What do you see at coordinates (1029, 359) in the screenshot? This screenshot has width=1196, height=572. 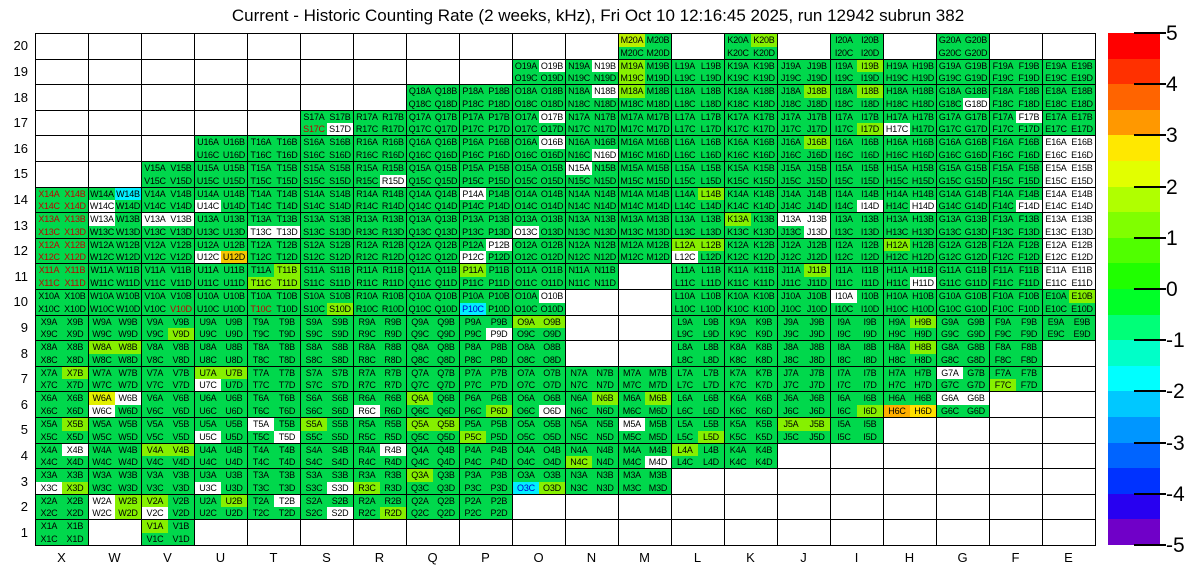 I see `heatmap-cell-F8D: F8D` at bounding box center [1029, 359].